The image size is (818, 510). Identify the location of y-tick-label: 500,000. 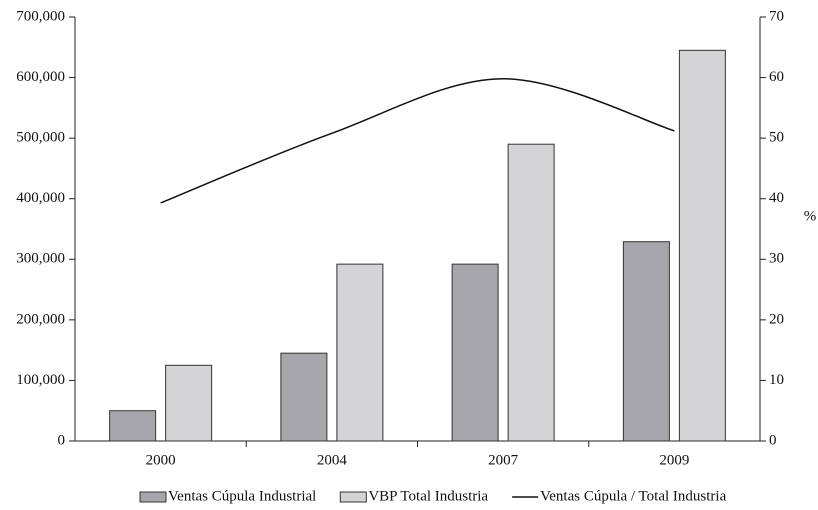
(40, 138).